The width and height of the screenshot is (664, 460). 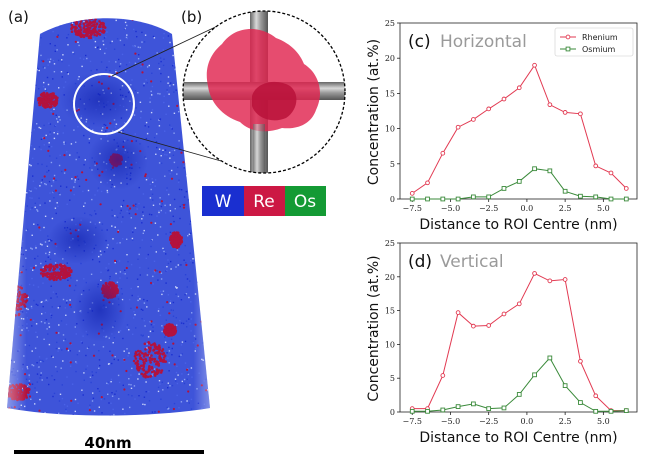 I want to click on panel-label: (c), so click(x=419, y=42).